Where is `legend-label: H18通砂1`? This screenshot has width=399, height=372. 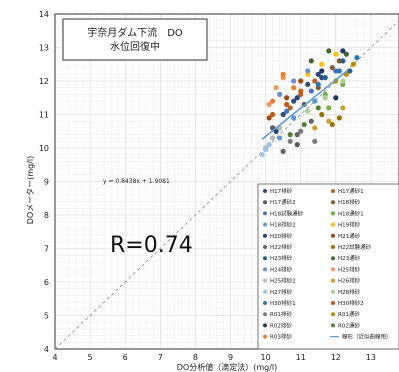 legend-label: H18通砂1 is located at coordinates (351, 213).